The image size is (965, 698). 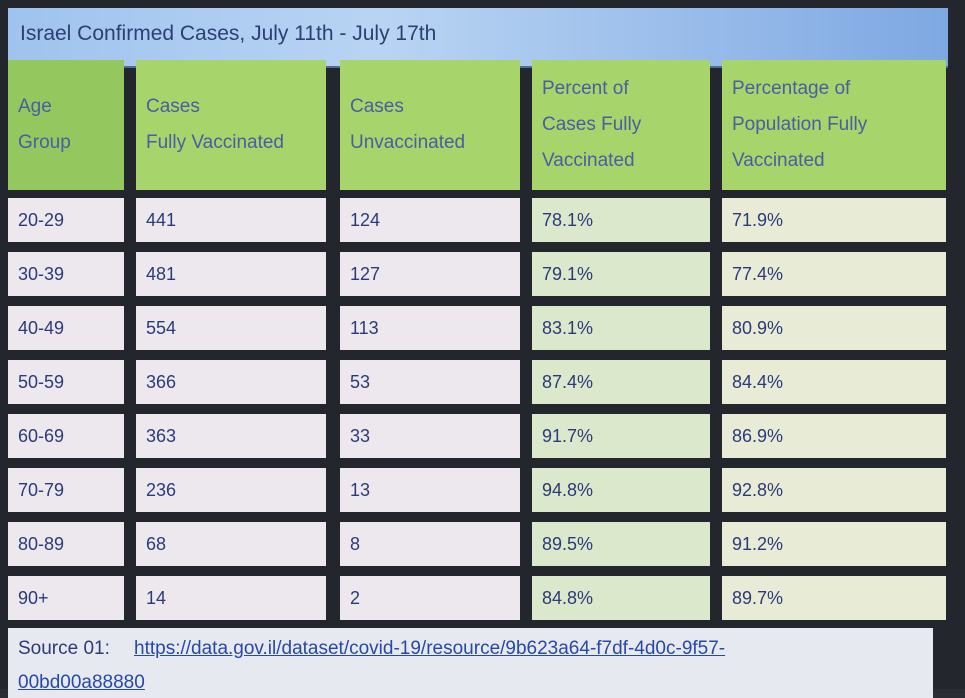 What do you see at coordinates (231, 544) in the screenshot?
I see `table-cell: 68` at bounding box center [231, 544].